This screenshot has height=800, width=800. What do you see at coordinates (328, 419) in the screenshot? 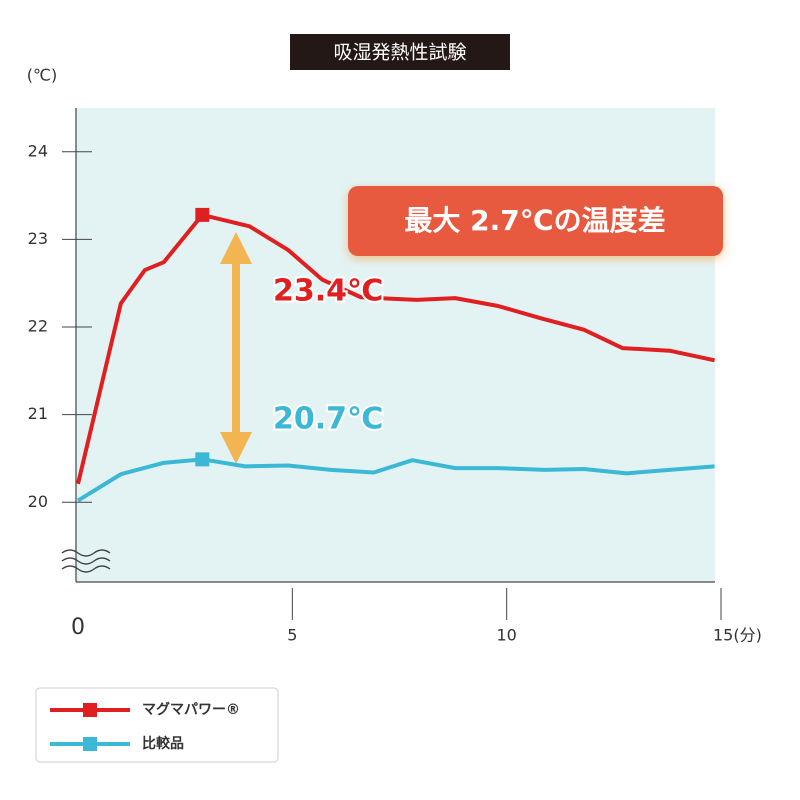
I see `annotation: 20.7℃` at bounding box center [328, 419].